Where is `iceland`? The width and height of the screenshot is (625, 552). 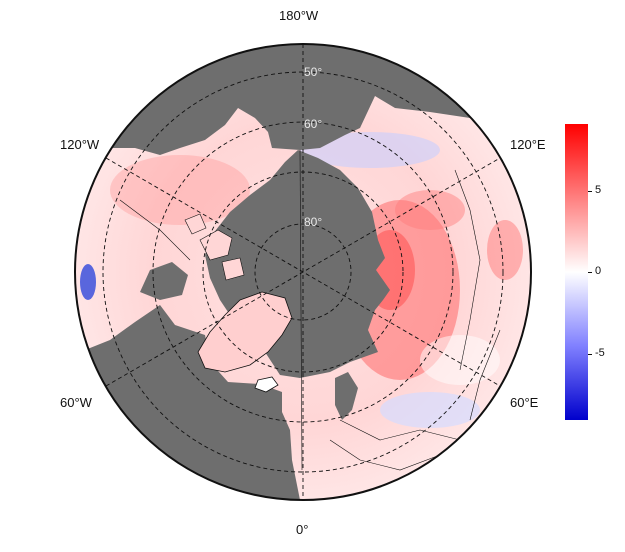 iceland is located at coordinates (266, 384).